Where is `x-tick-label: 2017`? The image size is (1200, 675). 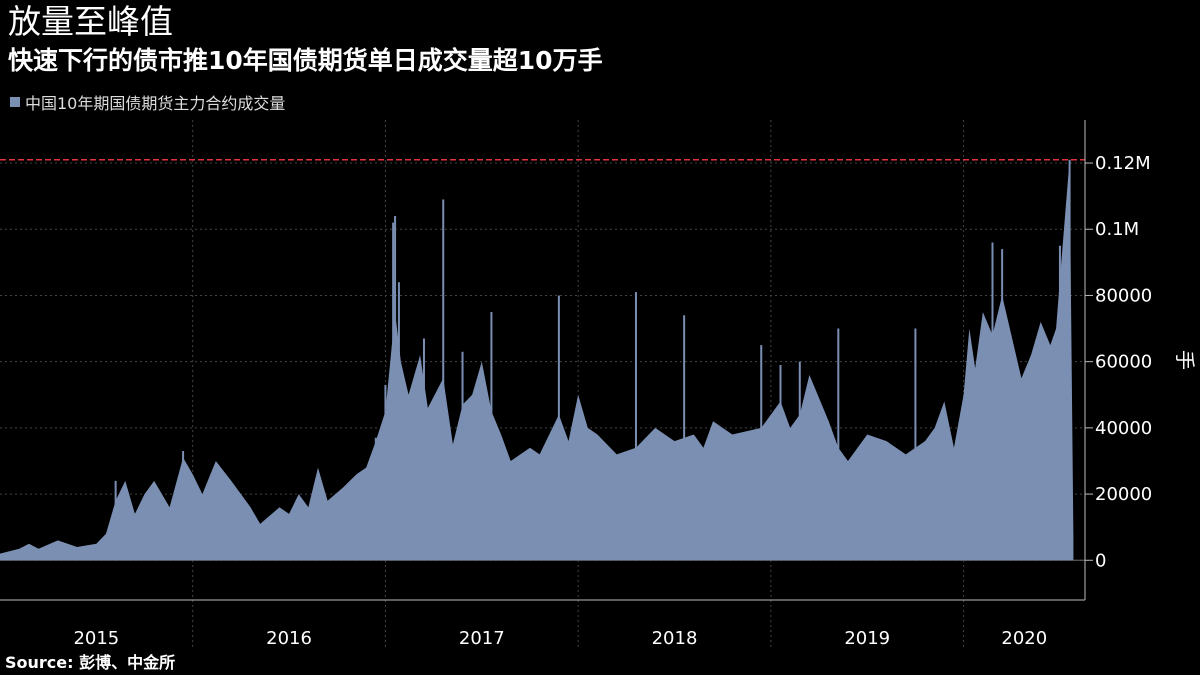
x-tick-label: 2017 is located at coordinates (482, 638).